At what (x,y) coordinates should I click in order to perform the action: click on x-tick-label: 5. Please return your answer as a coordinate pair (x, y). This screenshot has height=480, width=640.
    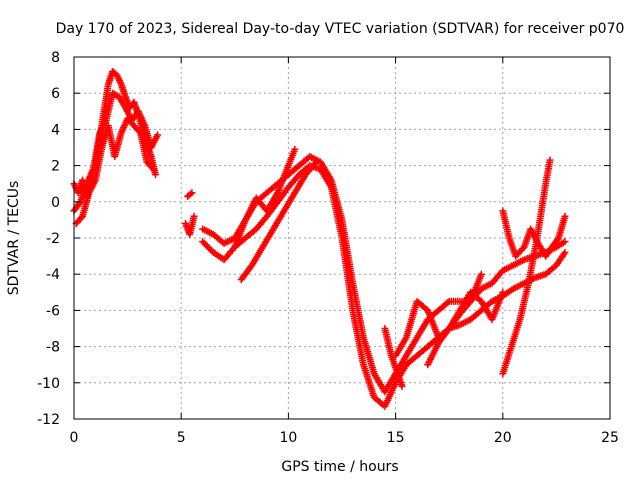
    Looking at the image, I should click on (181, 438).